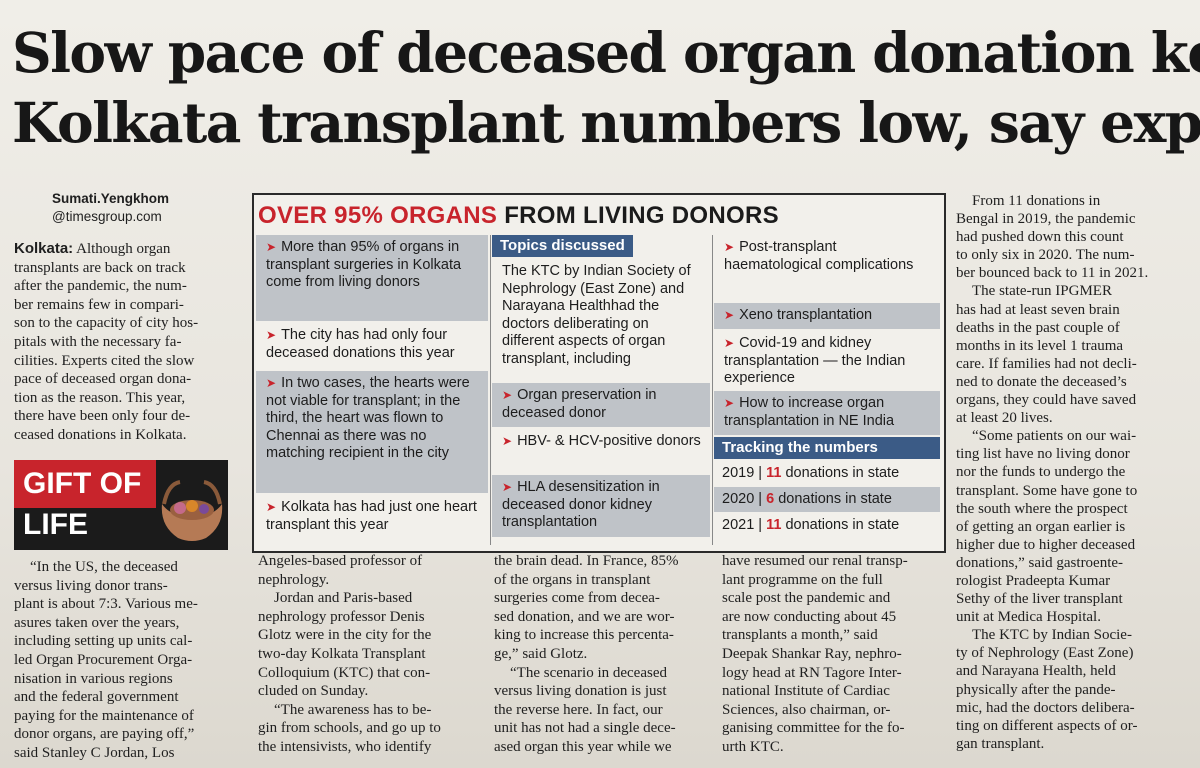  Describe the element at coordinates (104, 567) in the screenshot. I see `col1b-line: “In the US, the deceased` at that location.